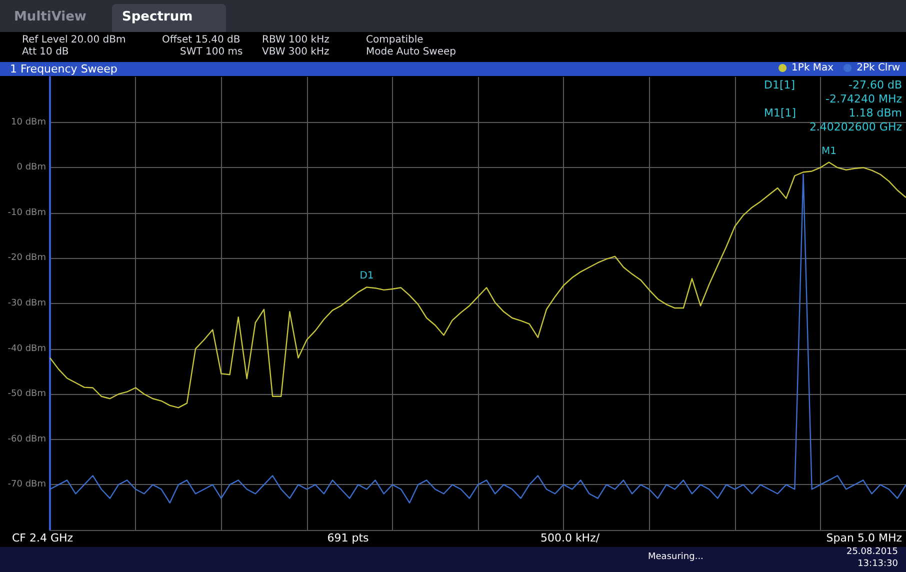  Describe the element at coordinates (27, 394) in the screenshot. I see `y-tick-label: -50 dBm` at that location.